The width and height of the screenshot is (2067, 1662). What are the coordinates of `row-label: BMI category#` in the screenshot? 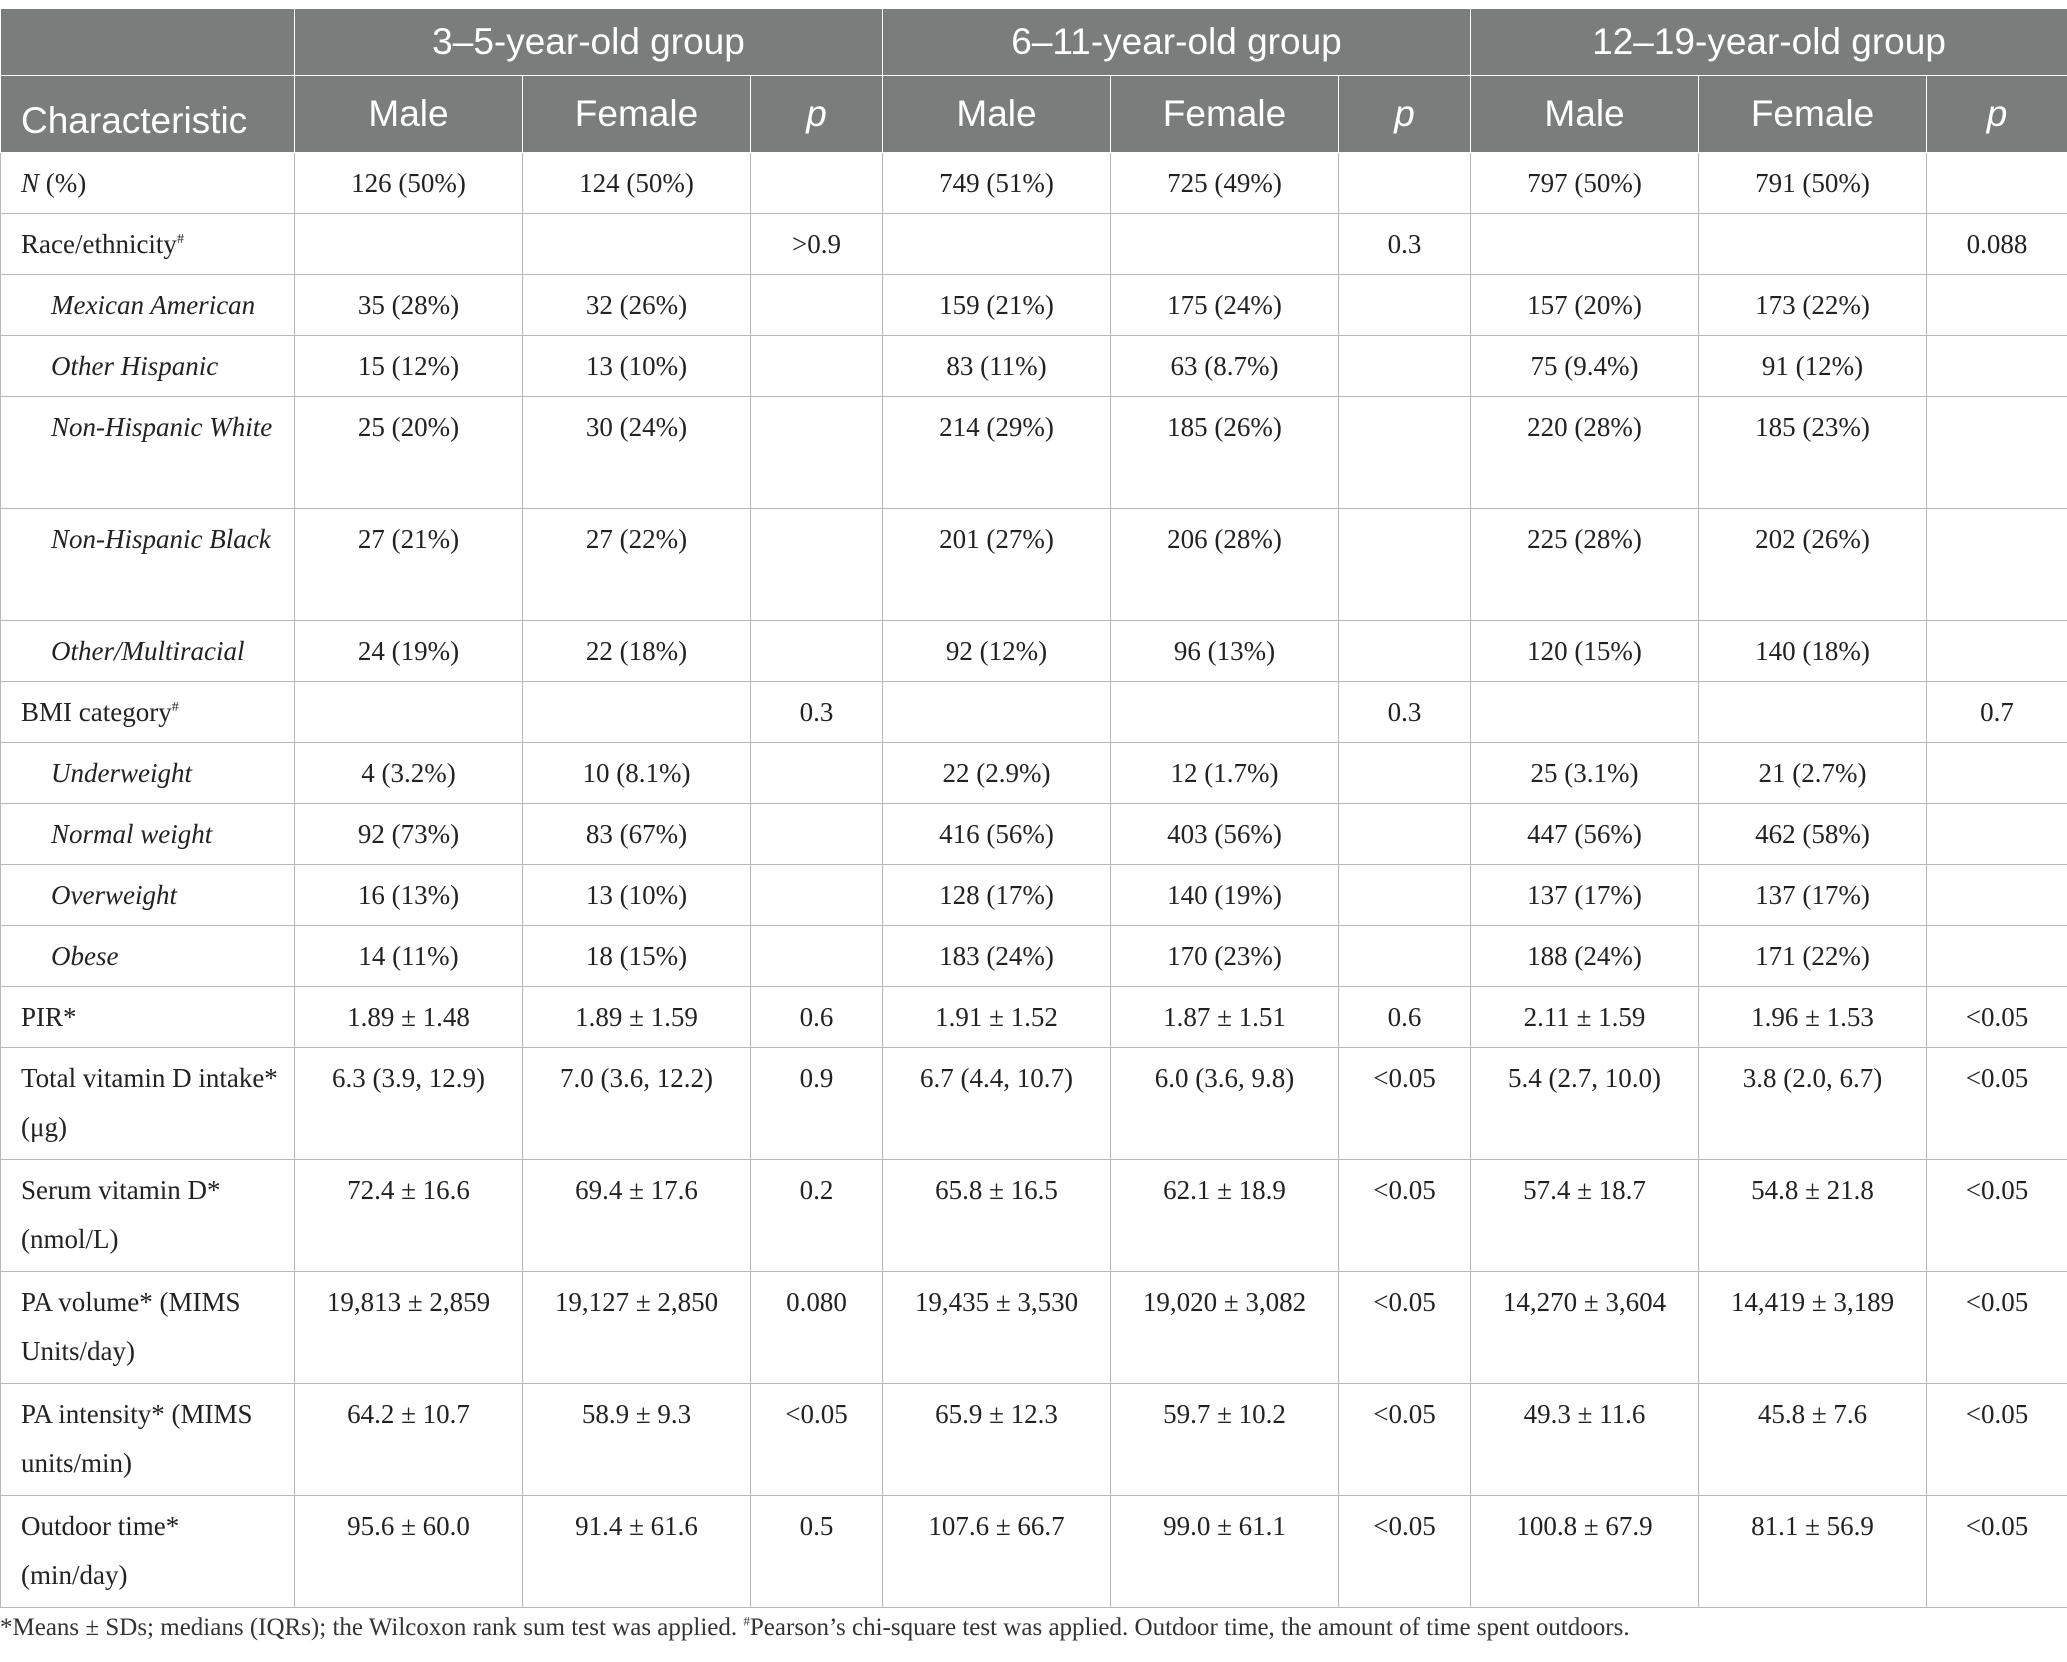 It's located at (147, 712).